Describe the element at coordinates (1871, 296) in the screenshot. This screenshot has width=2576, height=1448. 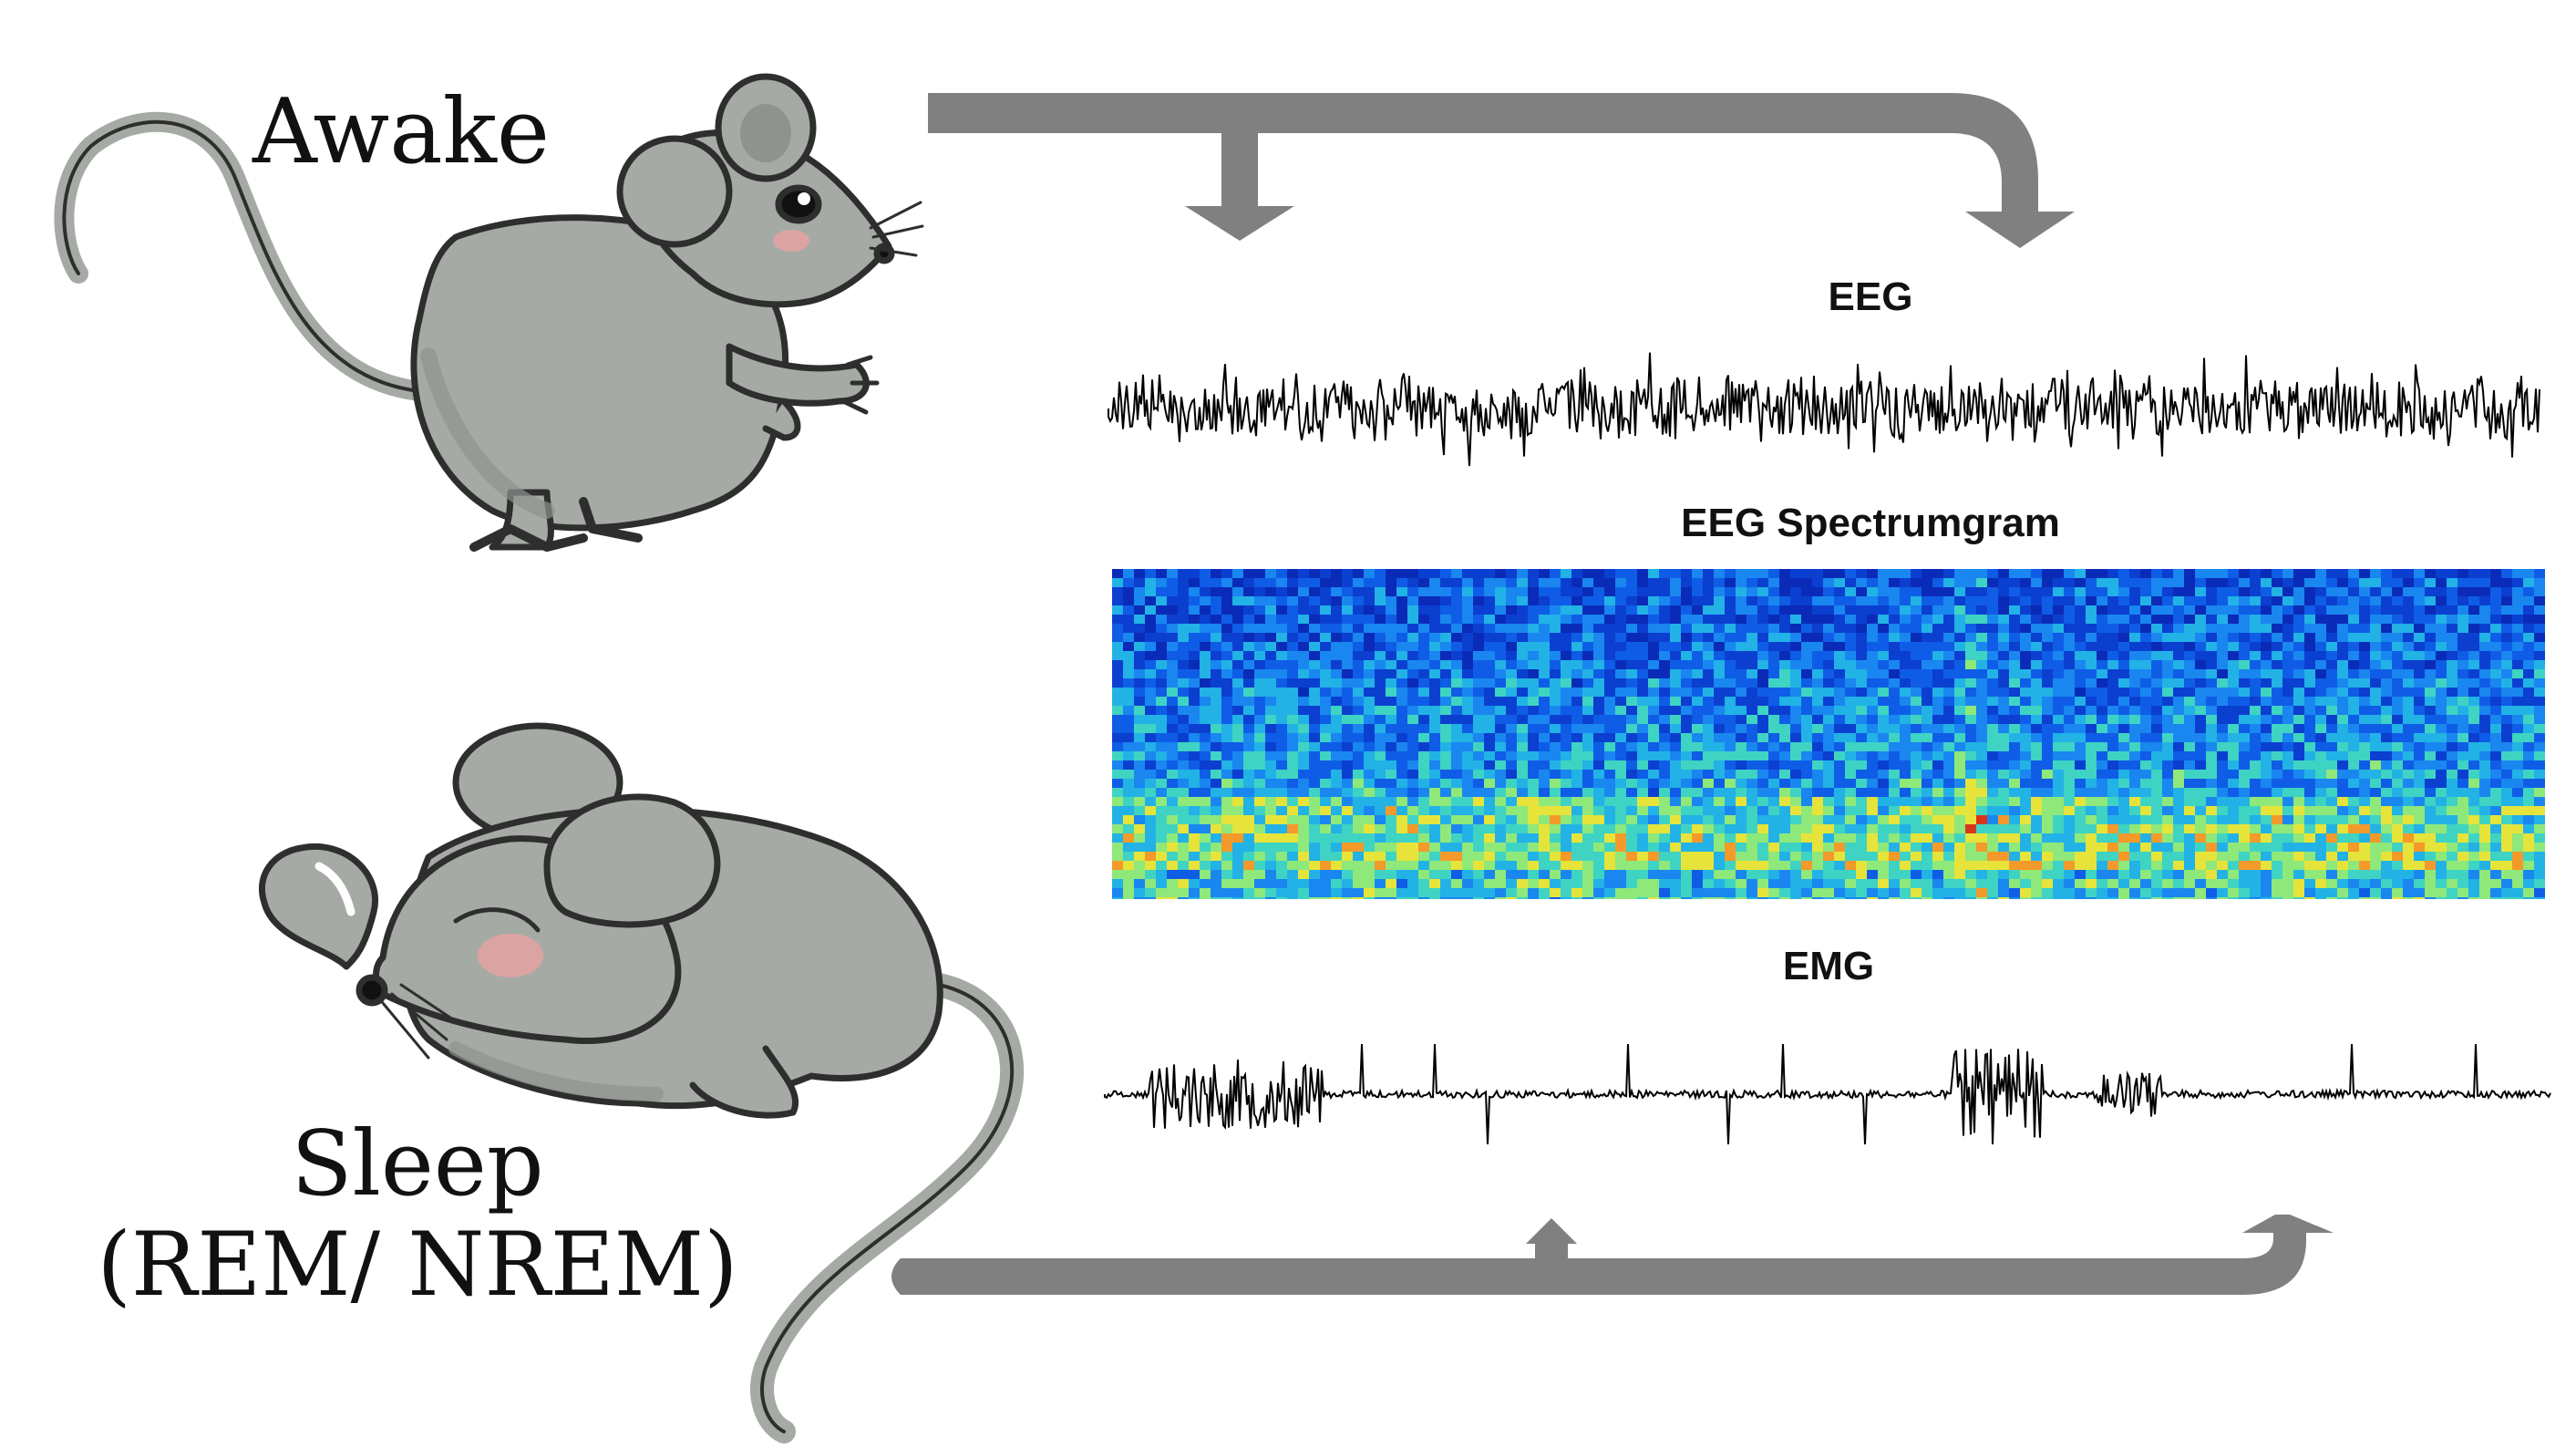
I see `eeg-title: EEG` at that location.